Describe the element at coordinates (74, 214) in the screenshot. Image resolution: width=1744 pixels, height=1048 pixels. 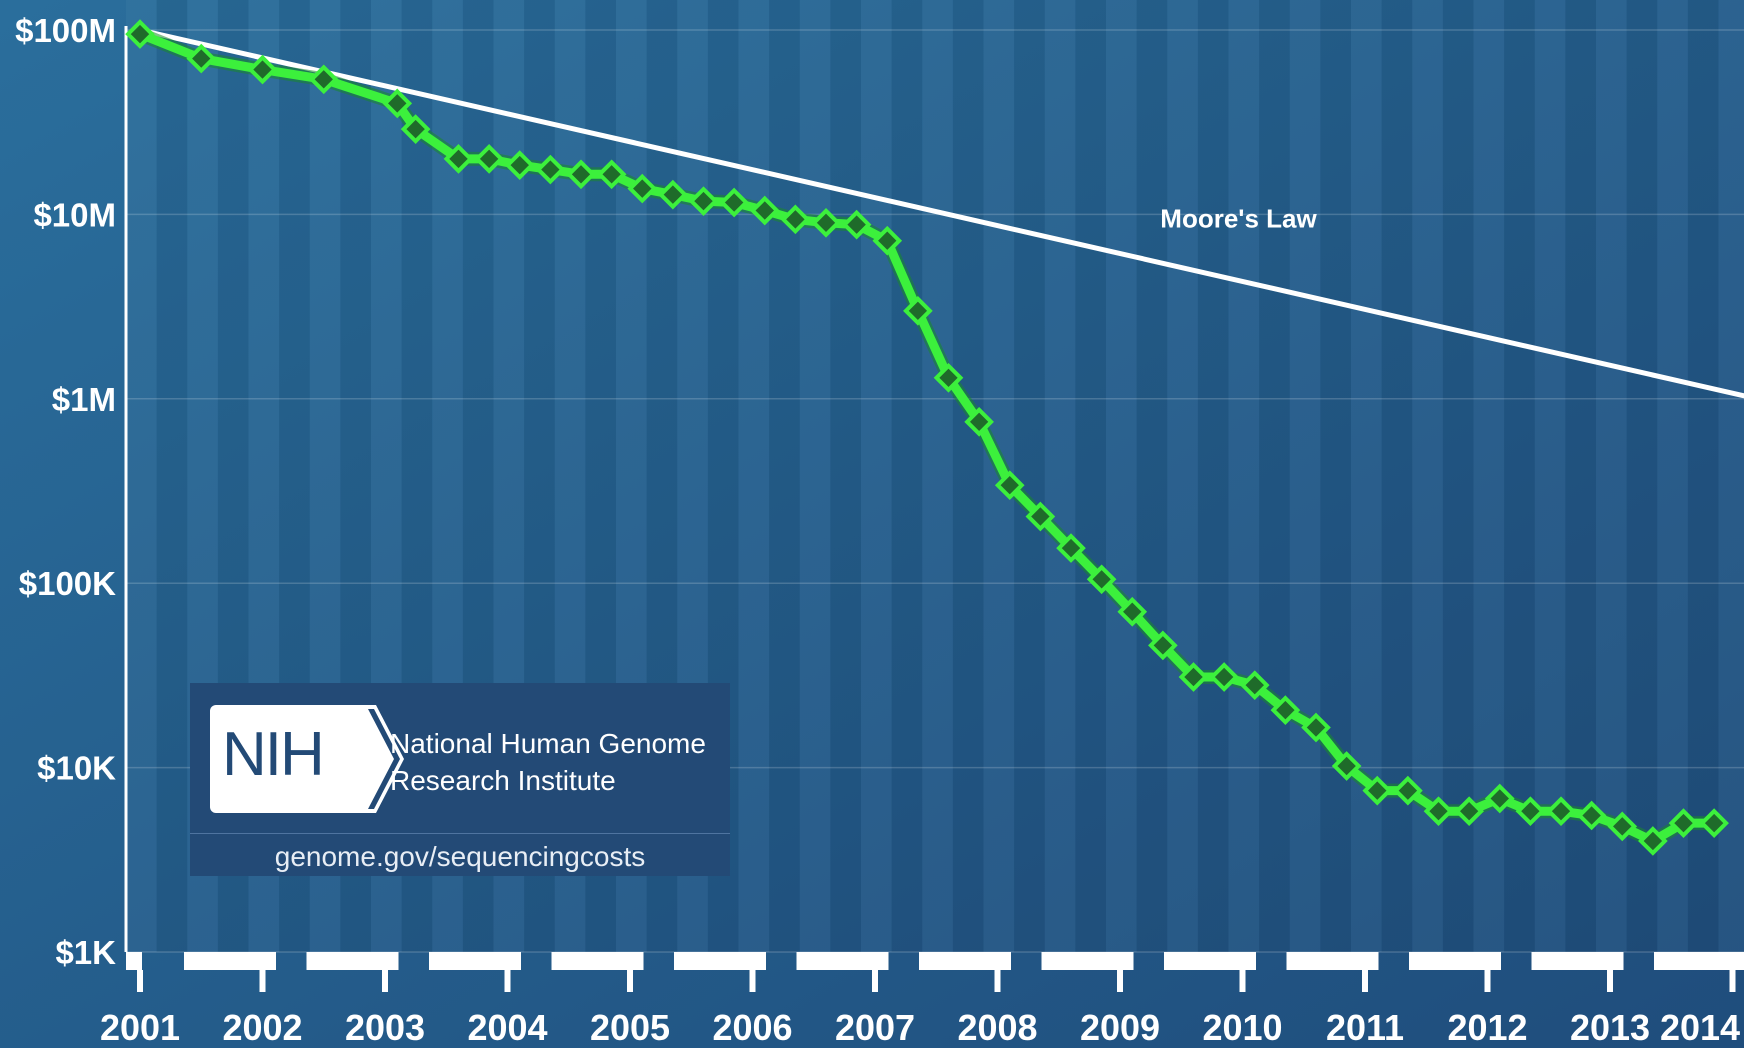
I see `y-tick-label: $10M` at that location.